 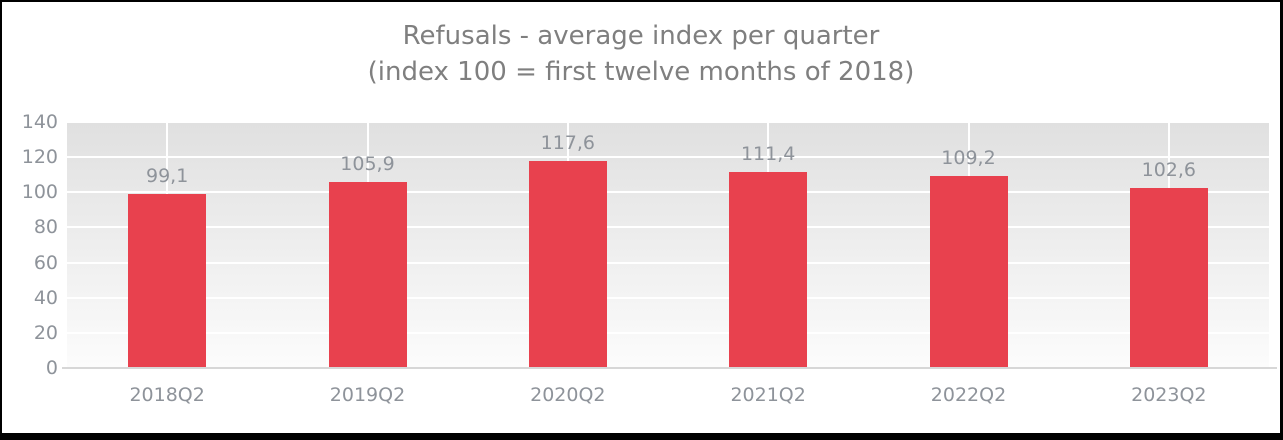 I want to click on x-axis-line, so click(x=669, y=368).